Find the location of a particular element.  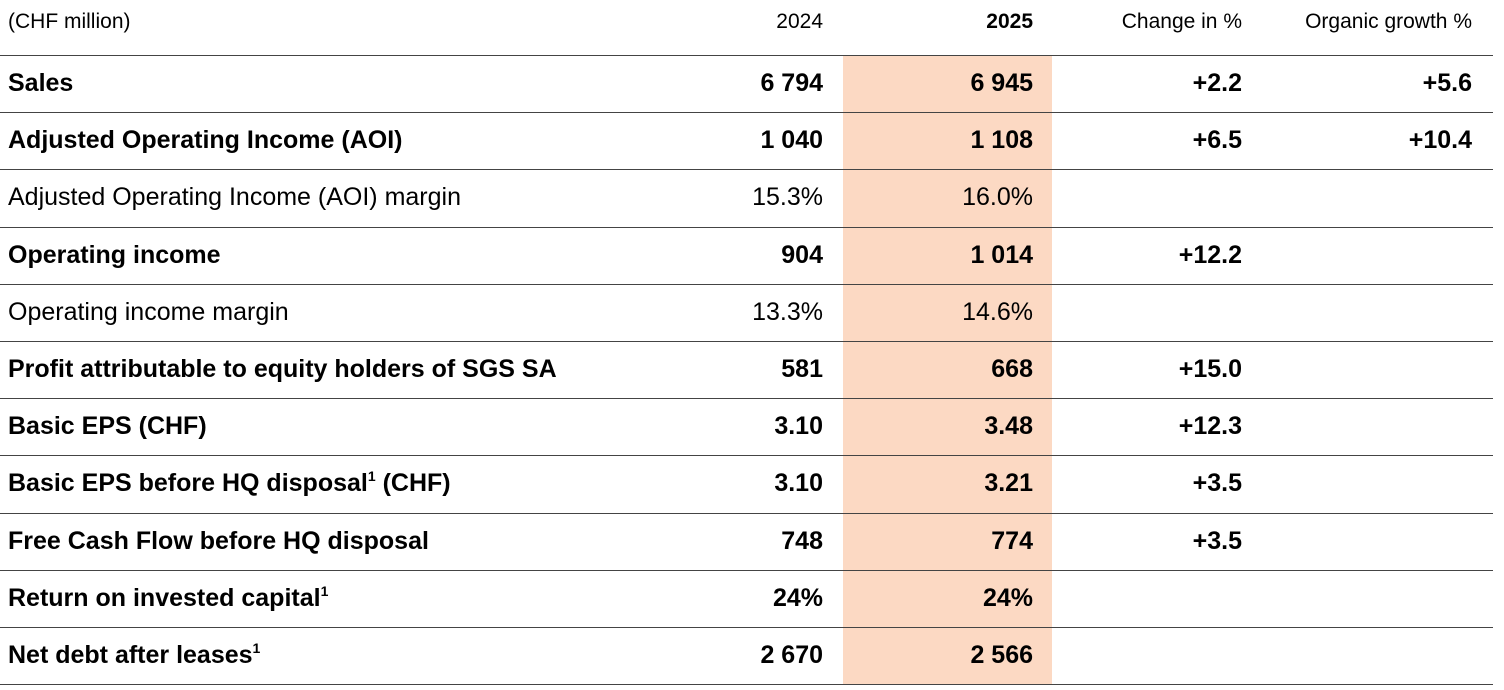

column-header: 2025 is located at coordinates (1009, 21).